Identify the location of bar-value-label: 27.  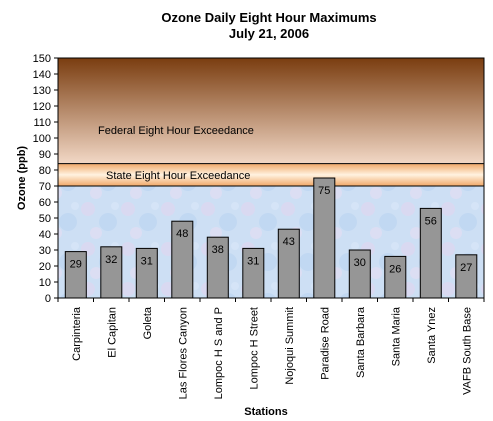
(466, 268).